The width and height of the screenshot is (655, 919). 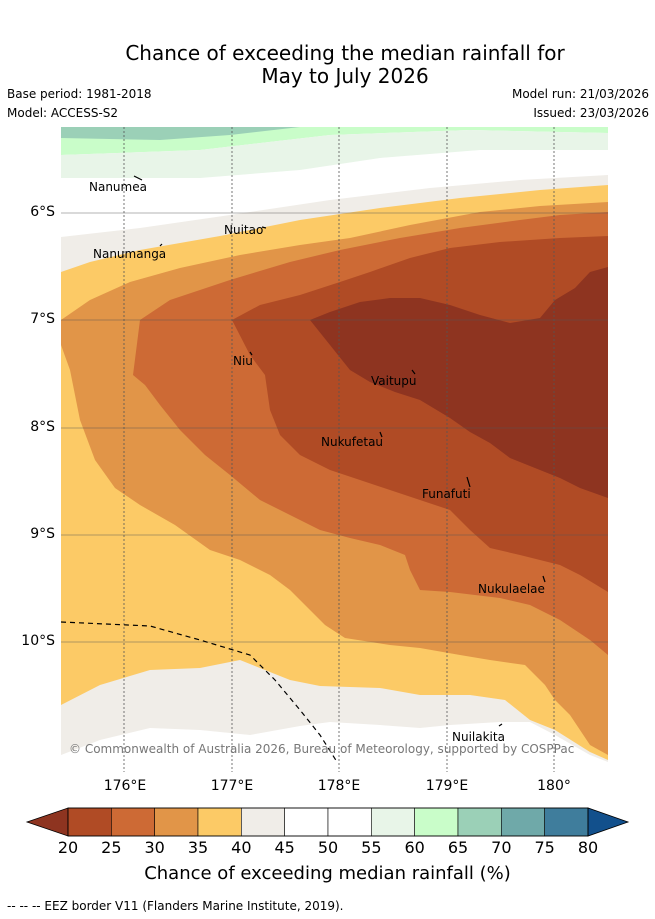 I want to click on lat-label: 9°S, so click(x=42, y=534).